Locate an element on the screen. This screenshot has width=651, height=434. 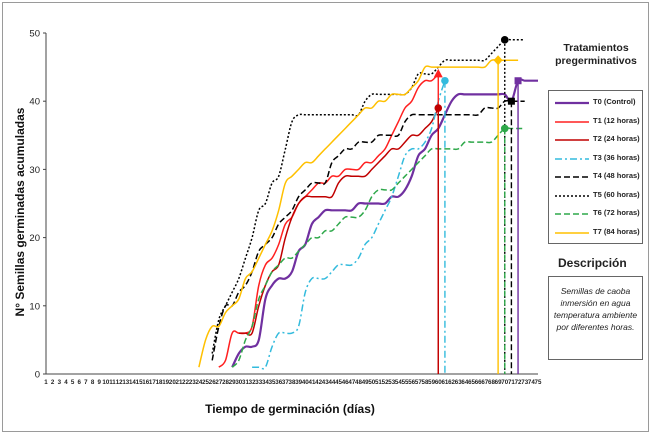
x-tick-label: 3 is located at coordinates (60, 382).